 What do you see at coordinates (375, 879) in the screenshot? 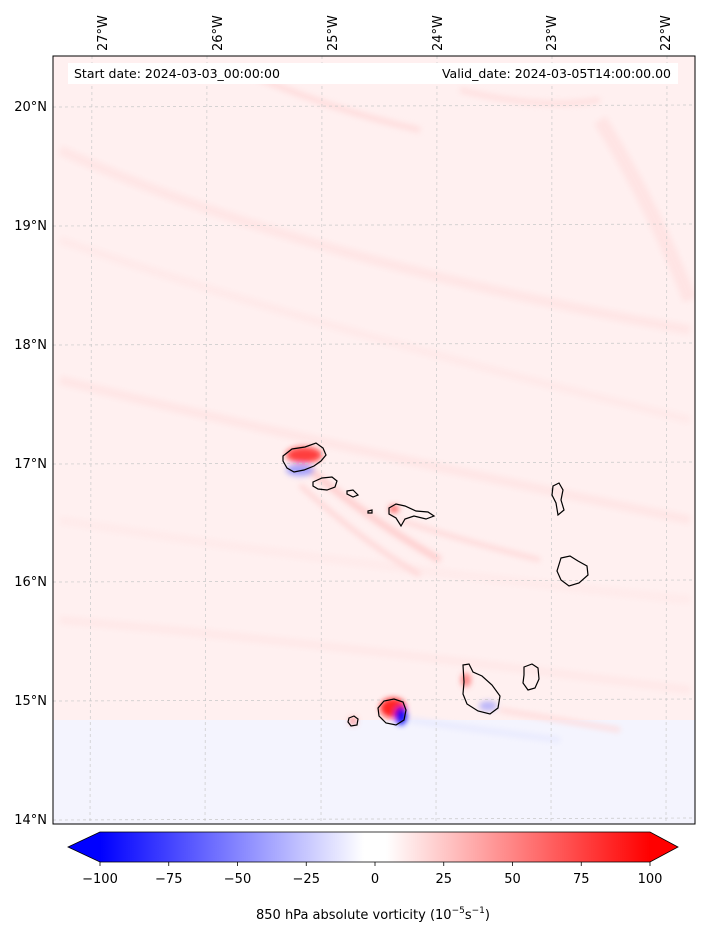
I see `colorbar-tick-label: 0` at bounding box center [375, 879].